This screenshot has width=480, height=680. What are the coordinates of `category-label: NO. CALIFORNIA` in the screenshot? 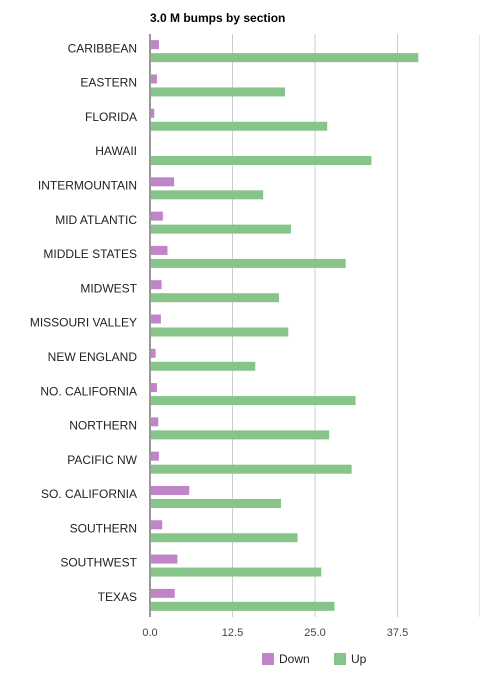 It's located at (88, 391).